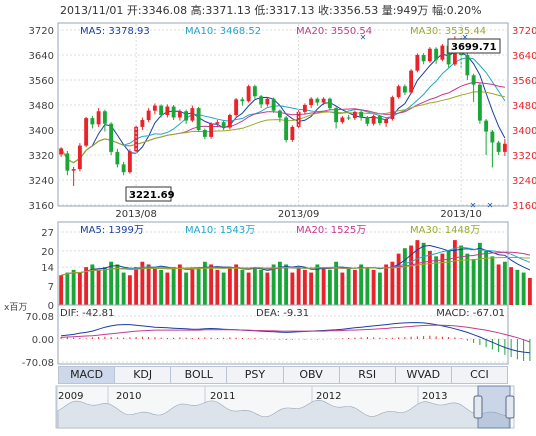 This screenshot has height=436, width=536. What do you see at coordinates (255, 375) in the screenshot?
I see `tab-psy: PSY` at bounding box center [255, 375].